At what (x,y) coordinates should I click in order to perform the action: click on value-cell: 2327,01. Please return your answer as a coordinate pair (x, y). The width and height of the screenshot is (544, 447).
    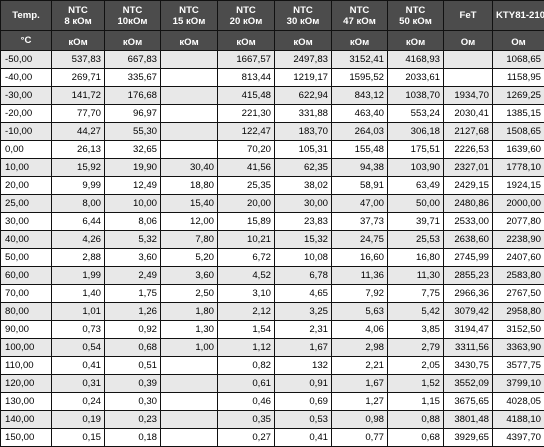
    Looking at the image, I should click on (468, 168).